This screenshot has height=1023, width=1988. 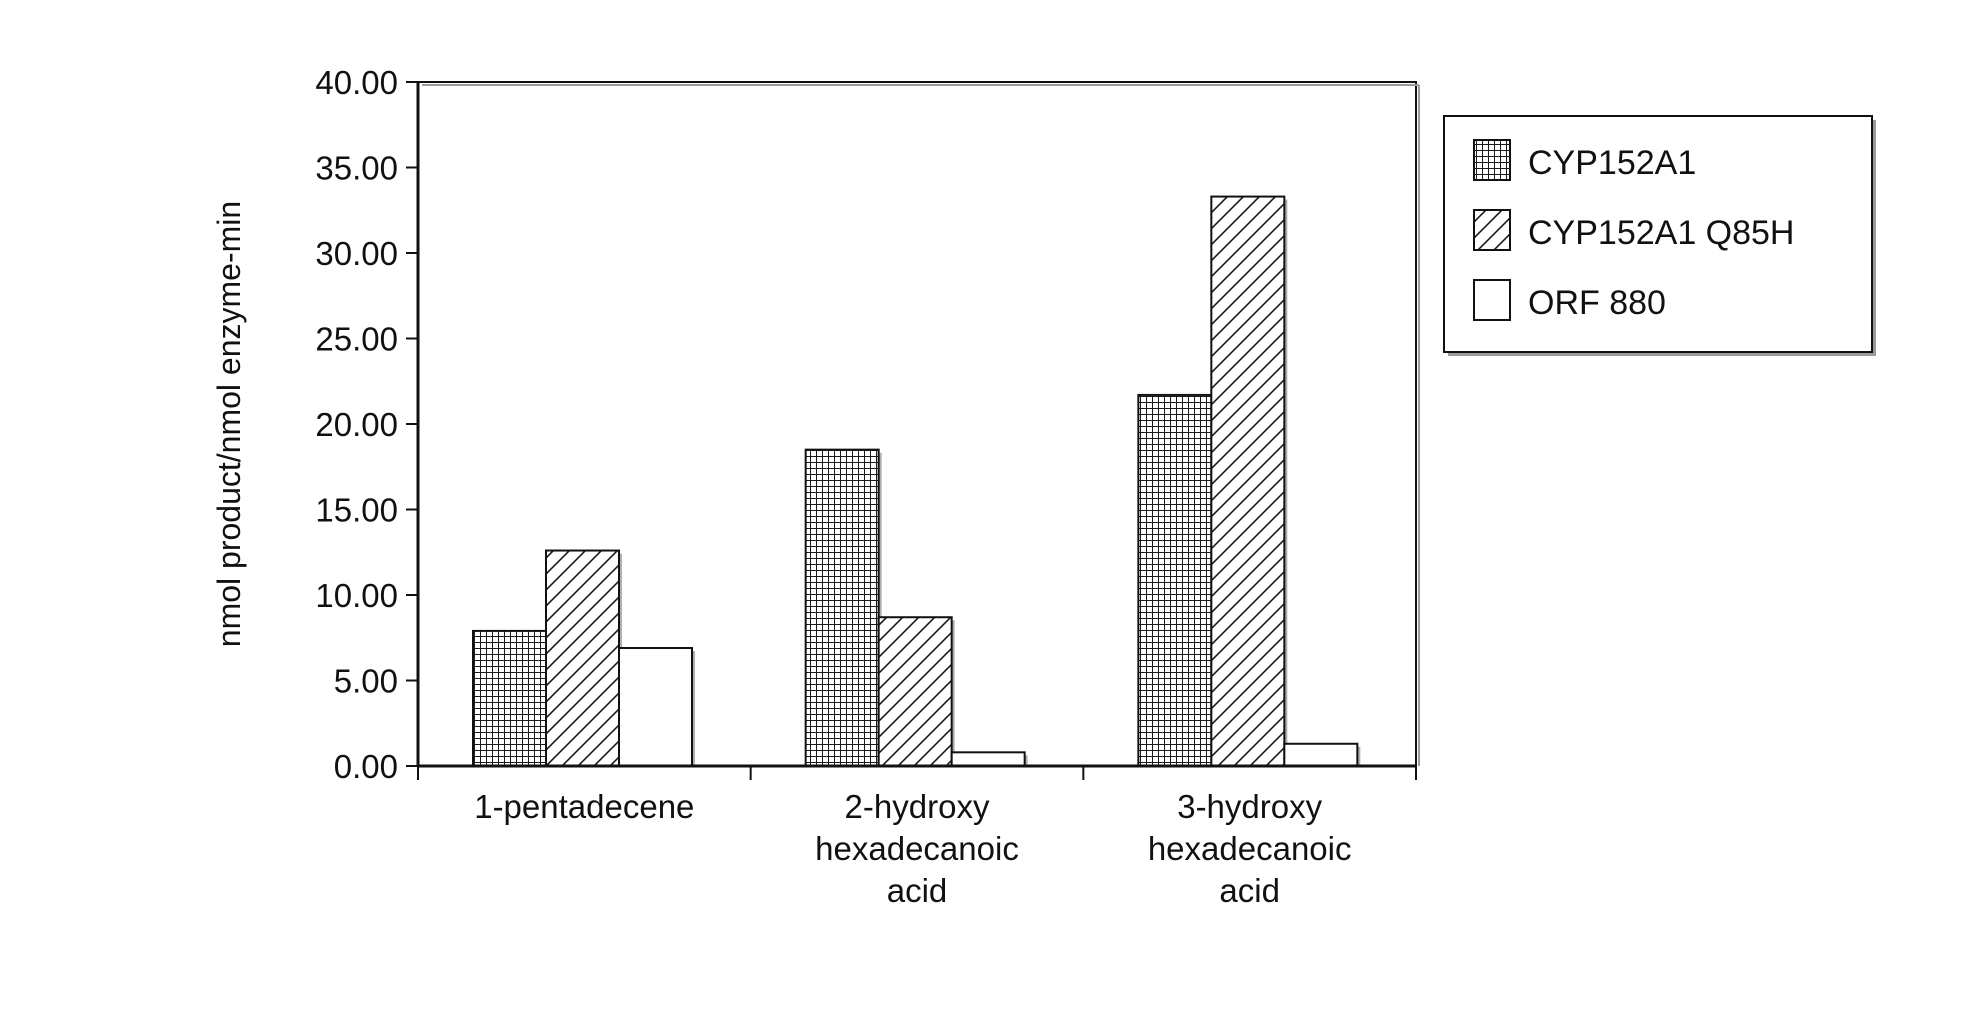 What do you see at coordinates (356, 168) in the screenshot?
I see `y-tick-label: 35.00` at bounding box center [356, 168].